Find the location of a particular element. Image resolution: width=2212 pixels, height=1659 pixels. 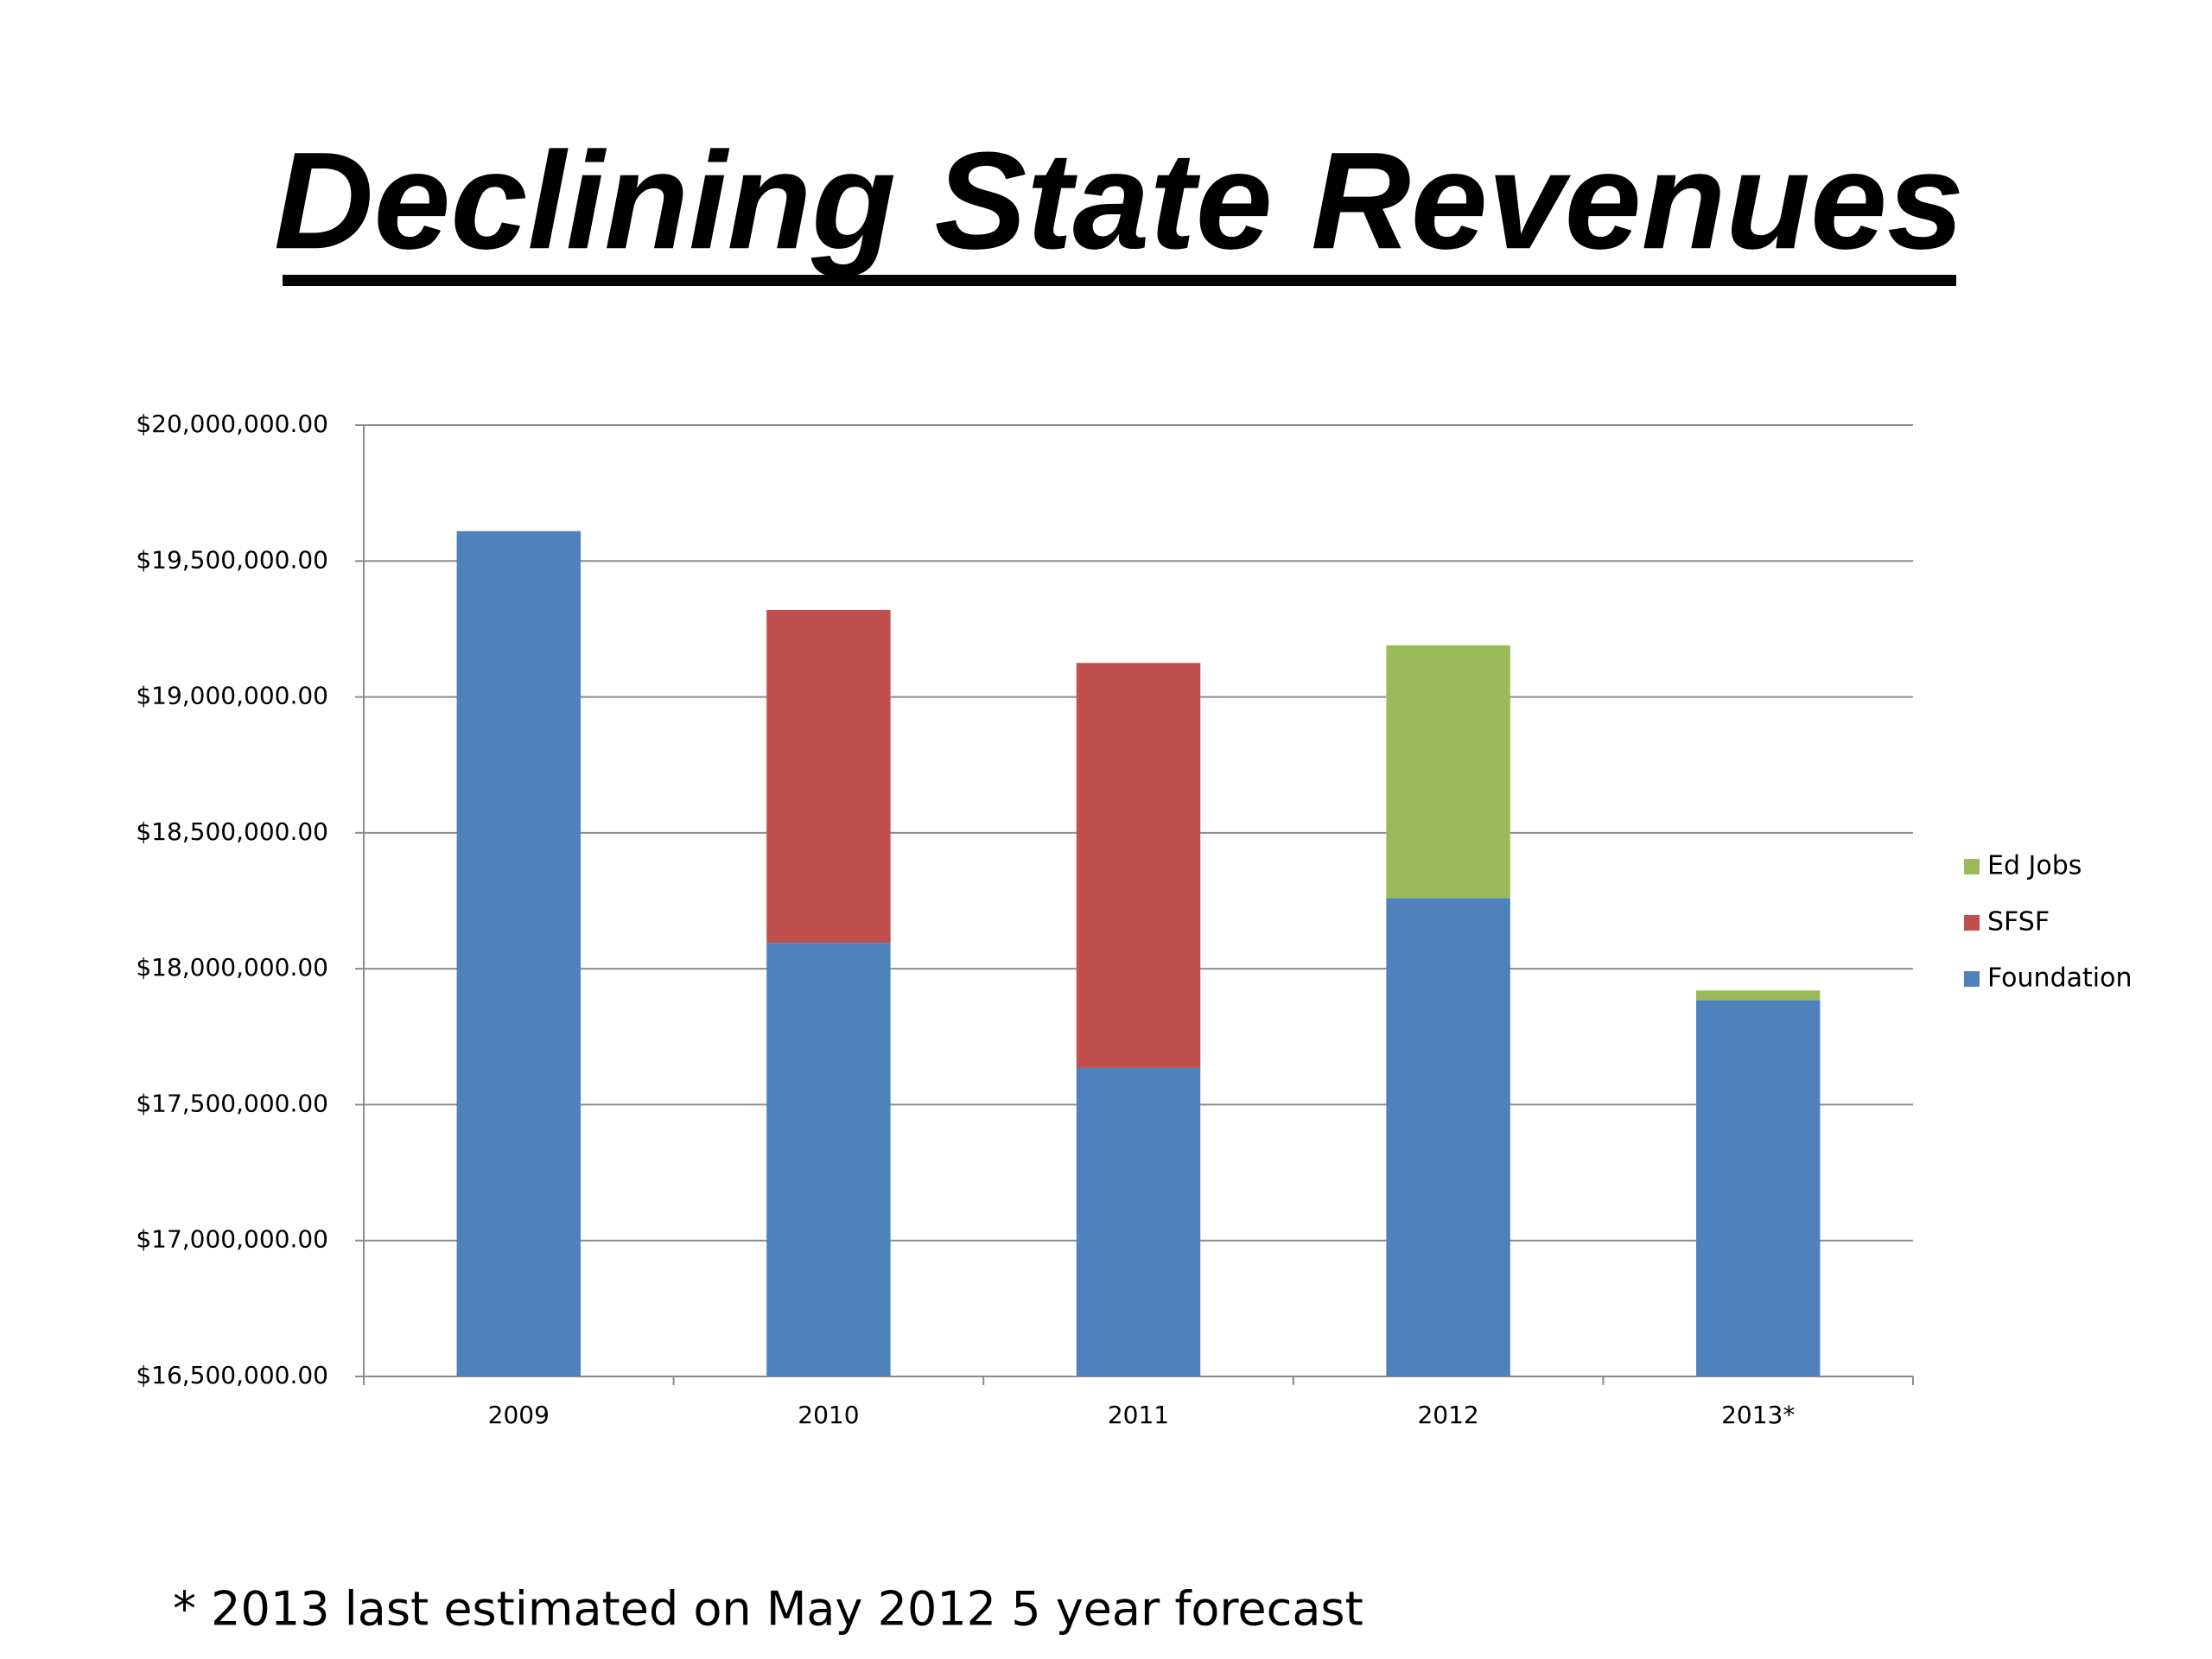

y-tick-label: $17,500,000.00 is located at coordinates (232, 1103).